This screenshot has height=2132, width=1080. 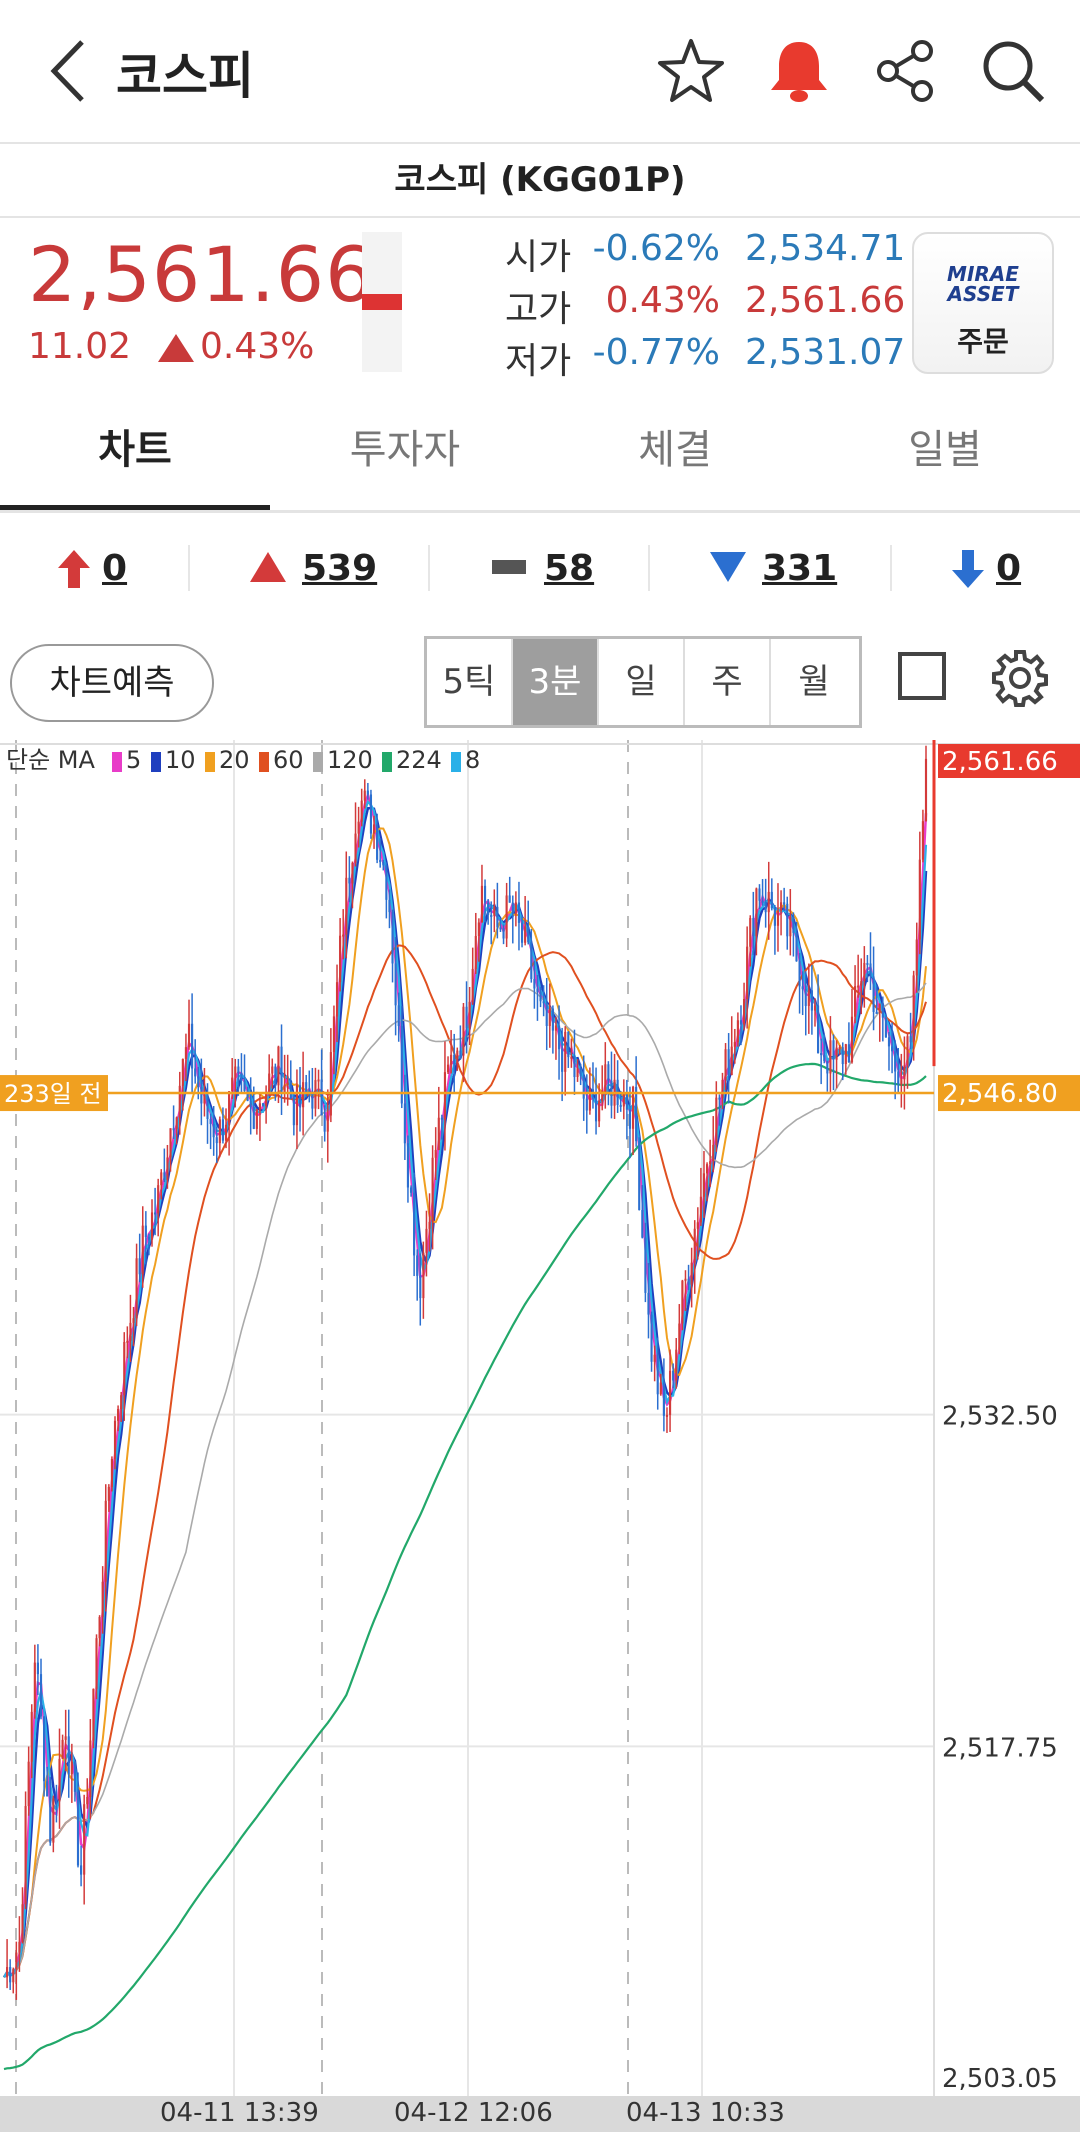 What do you see at coordinates (1020, 678) in the screenshot?
I see `gear-icon` at bounding box center [1020, 678].